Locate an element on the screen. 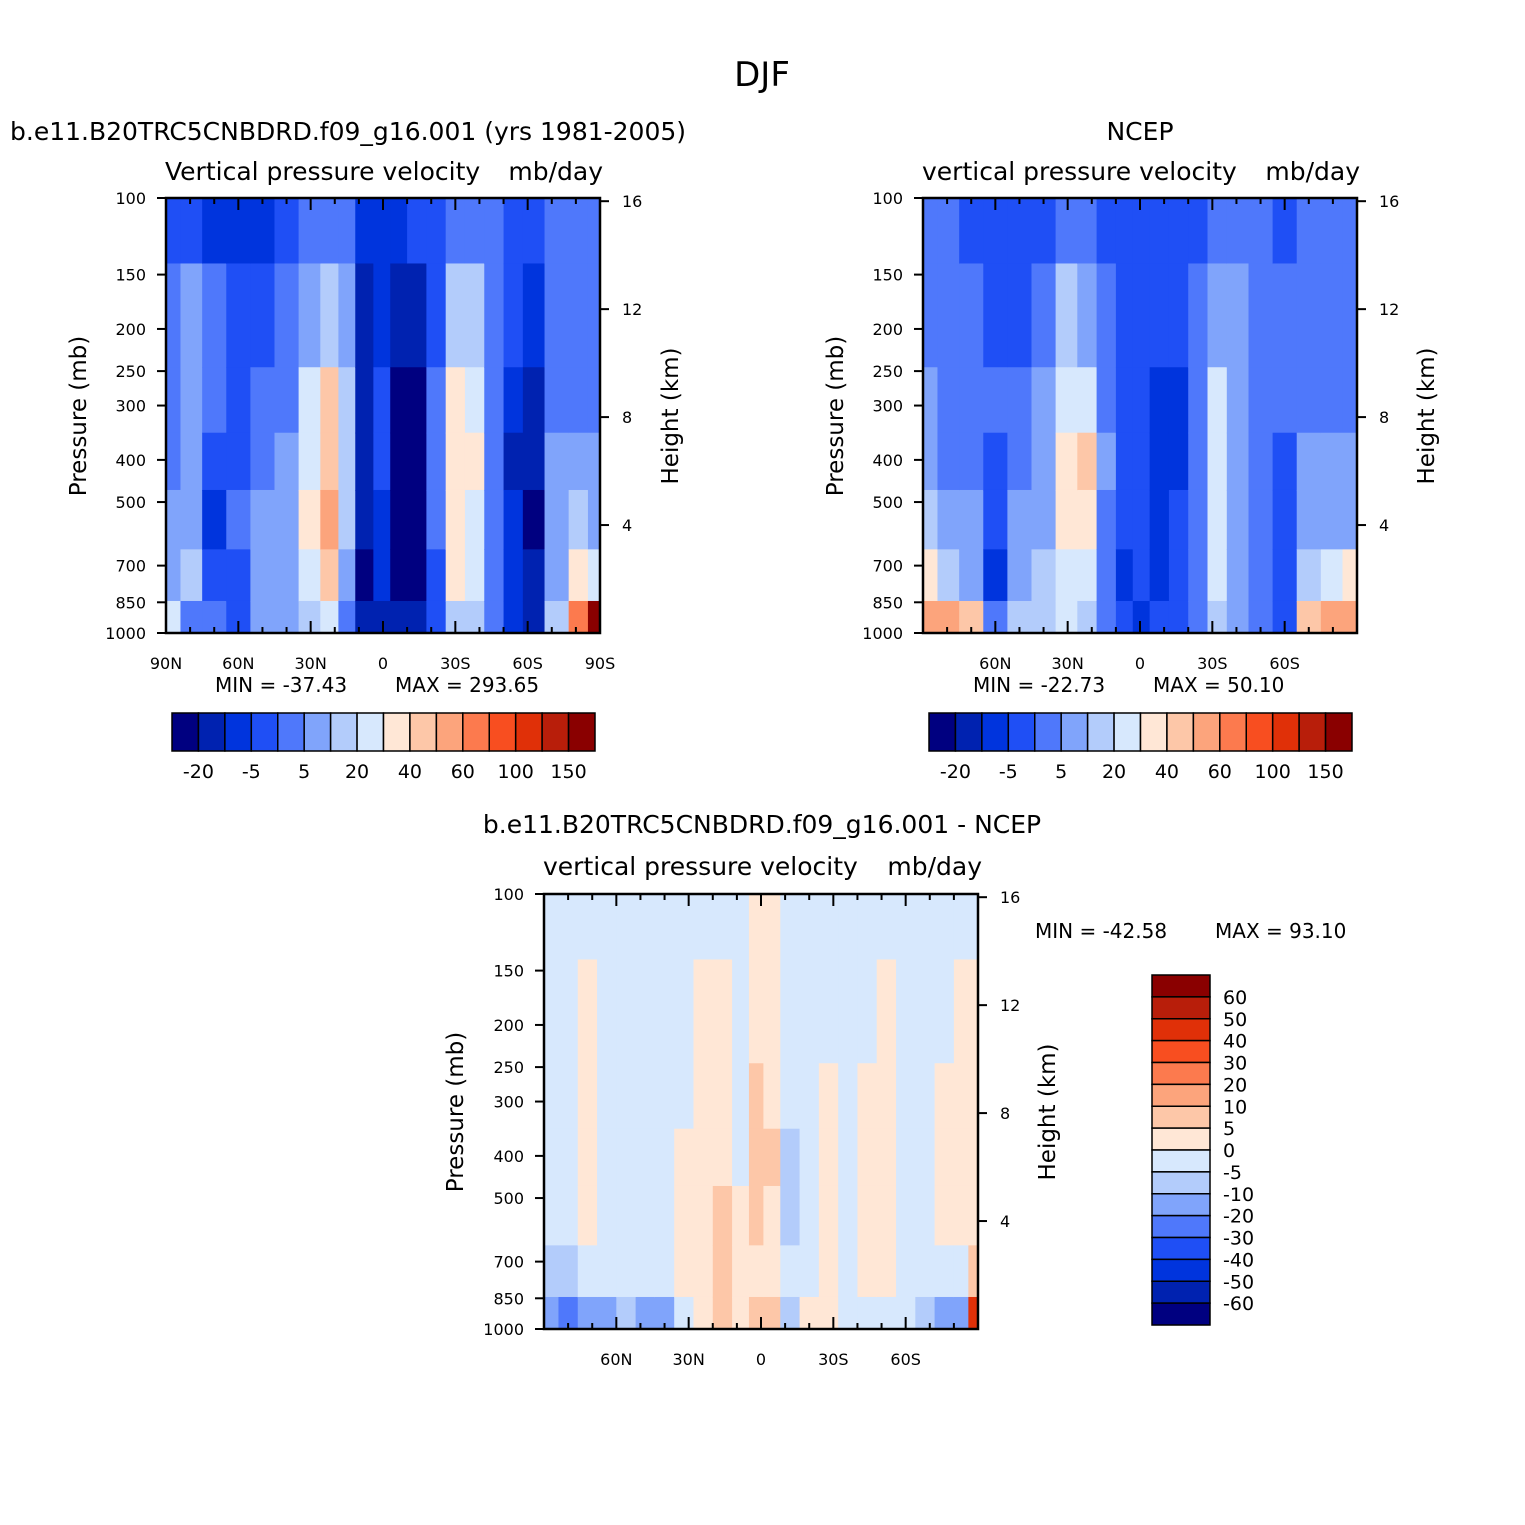  colorbar-label: -30 is located at coordinates (1238, 1239).